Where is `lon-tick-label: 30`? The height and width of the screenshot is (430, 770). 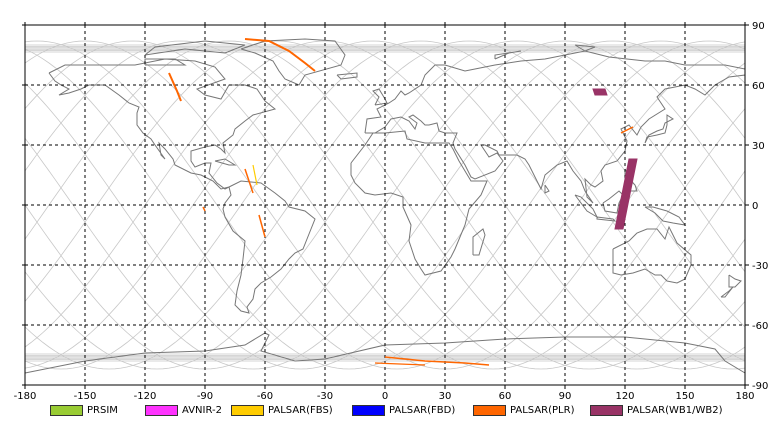
lon-tick-label: 30 is located at coordinates (445, 396).